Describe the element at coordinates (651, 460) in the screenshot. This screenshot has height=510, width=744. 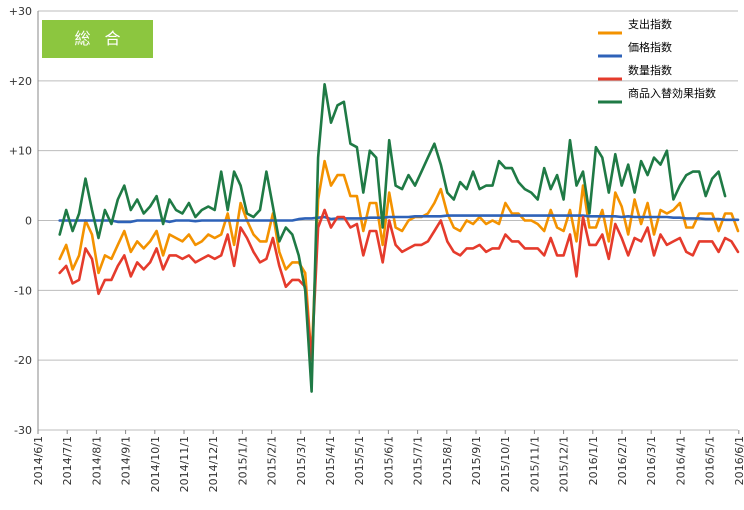
I see `x-tick-label: 2016/3/1` at that location.